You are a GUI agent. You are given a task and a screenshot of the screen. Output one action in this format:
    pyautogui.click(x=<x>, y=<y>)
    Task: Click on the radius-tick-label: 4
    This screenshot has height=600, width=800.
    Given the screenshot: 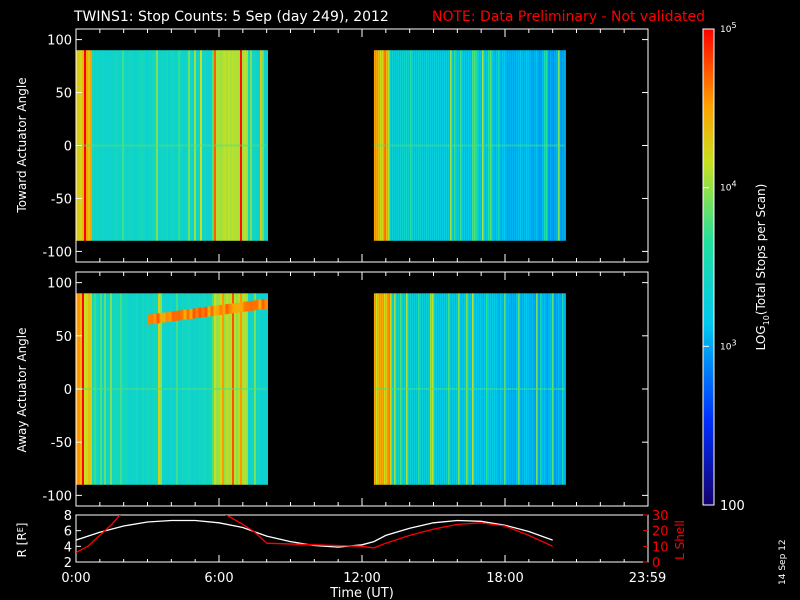 What is the action you would take?
    pyautogui.click(x=68, y=547)
    